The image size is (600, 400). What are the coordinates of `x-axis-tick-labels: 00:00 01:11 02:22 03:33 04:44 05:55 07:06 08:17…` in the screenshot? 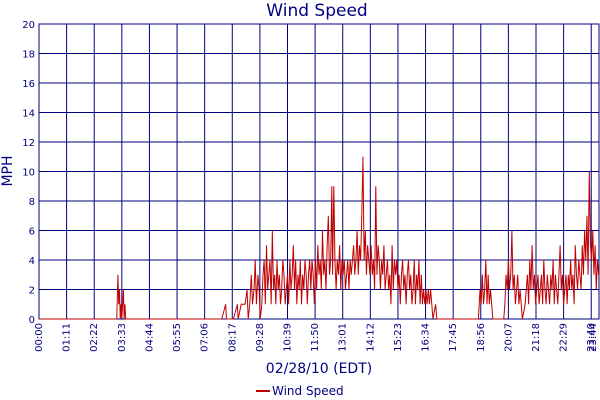 It's located at (316, 337).